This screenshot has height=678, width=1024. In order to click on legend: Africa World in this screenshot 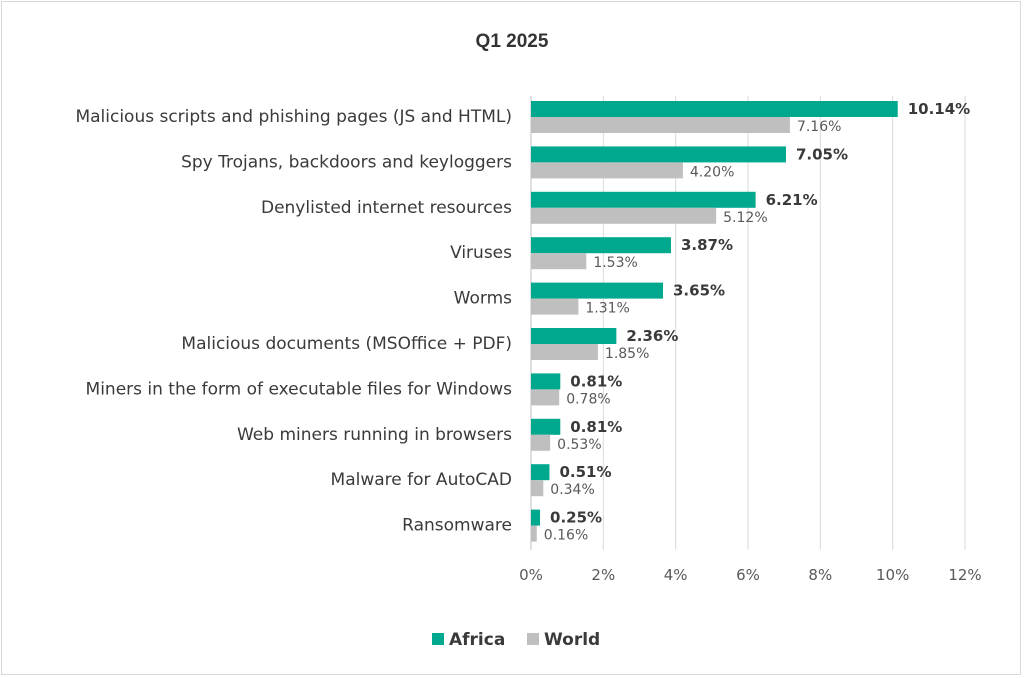, I will do `click(516, 640)`.